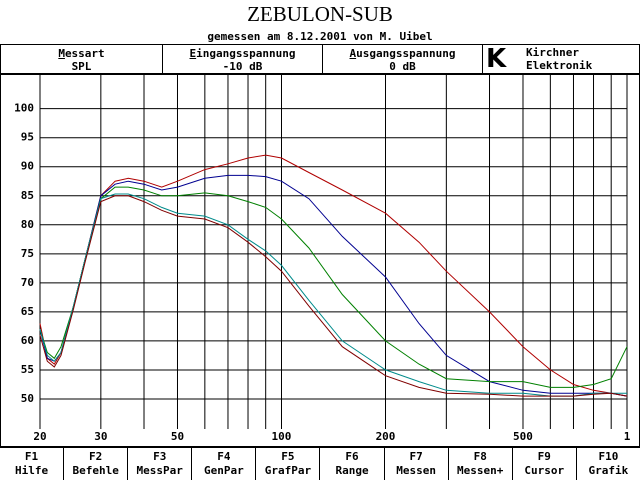 This screenshot has width=640, height=480. What do you see at coordinates (402, 53) in the screenshot?
I see `field-label: Ausgangsspannung` at bounding box center [402, 53].